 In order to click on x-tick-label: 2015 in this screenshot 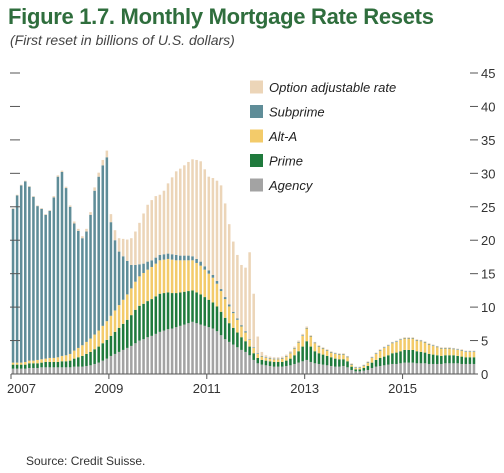, I will do `click(402, 388)`.